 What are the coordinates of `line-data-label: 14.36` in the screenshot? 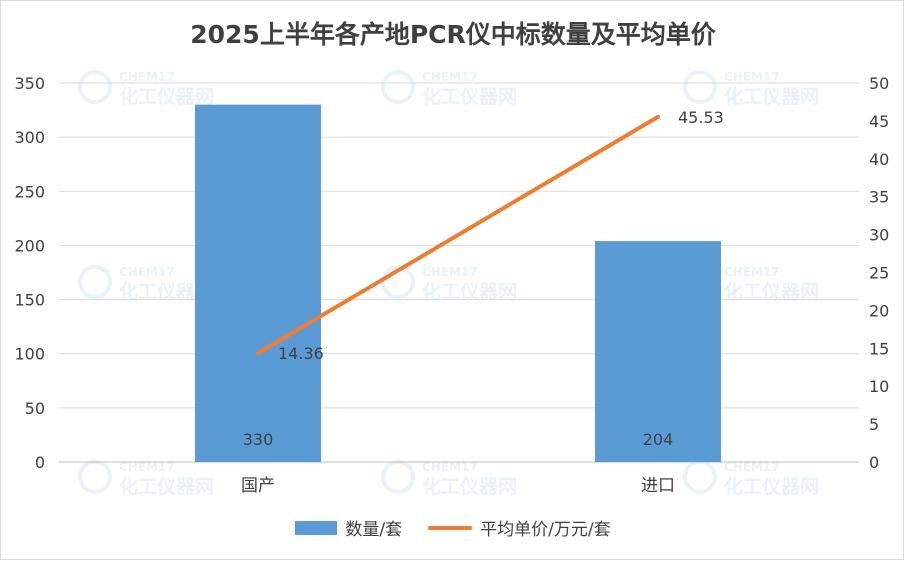 It's located at (301, 353).